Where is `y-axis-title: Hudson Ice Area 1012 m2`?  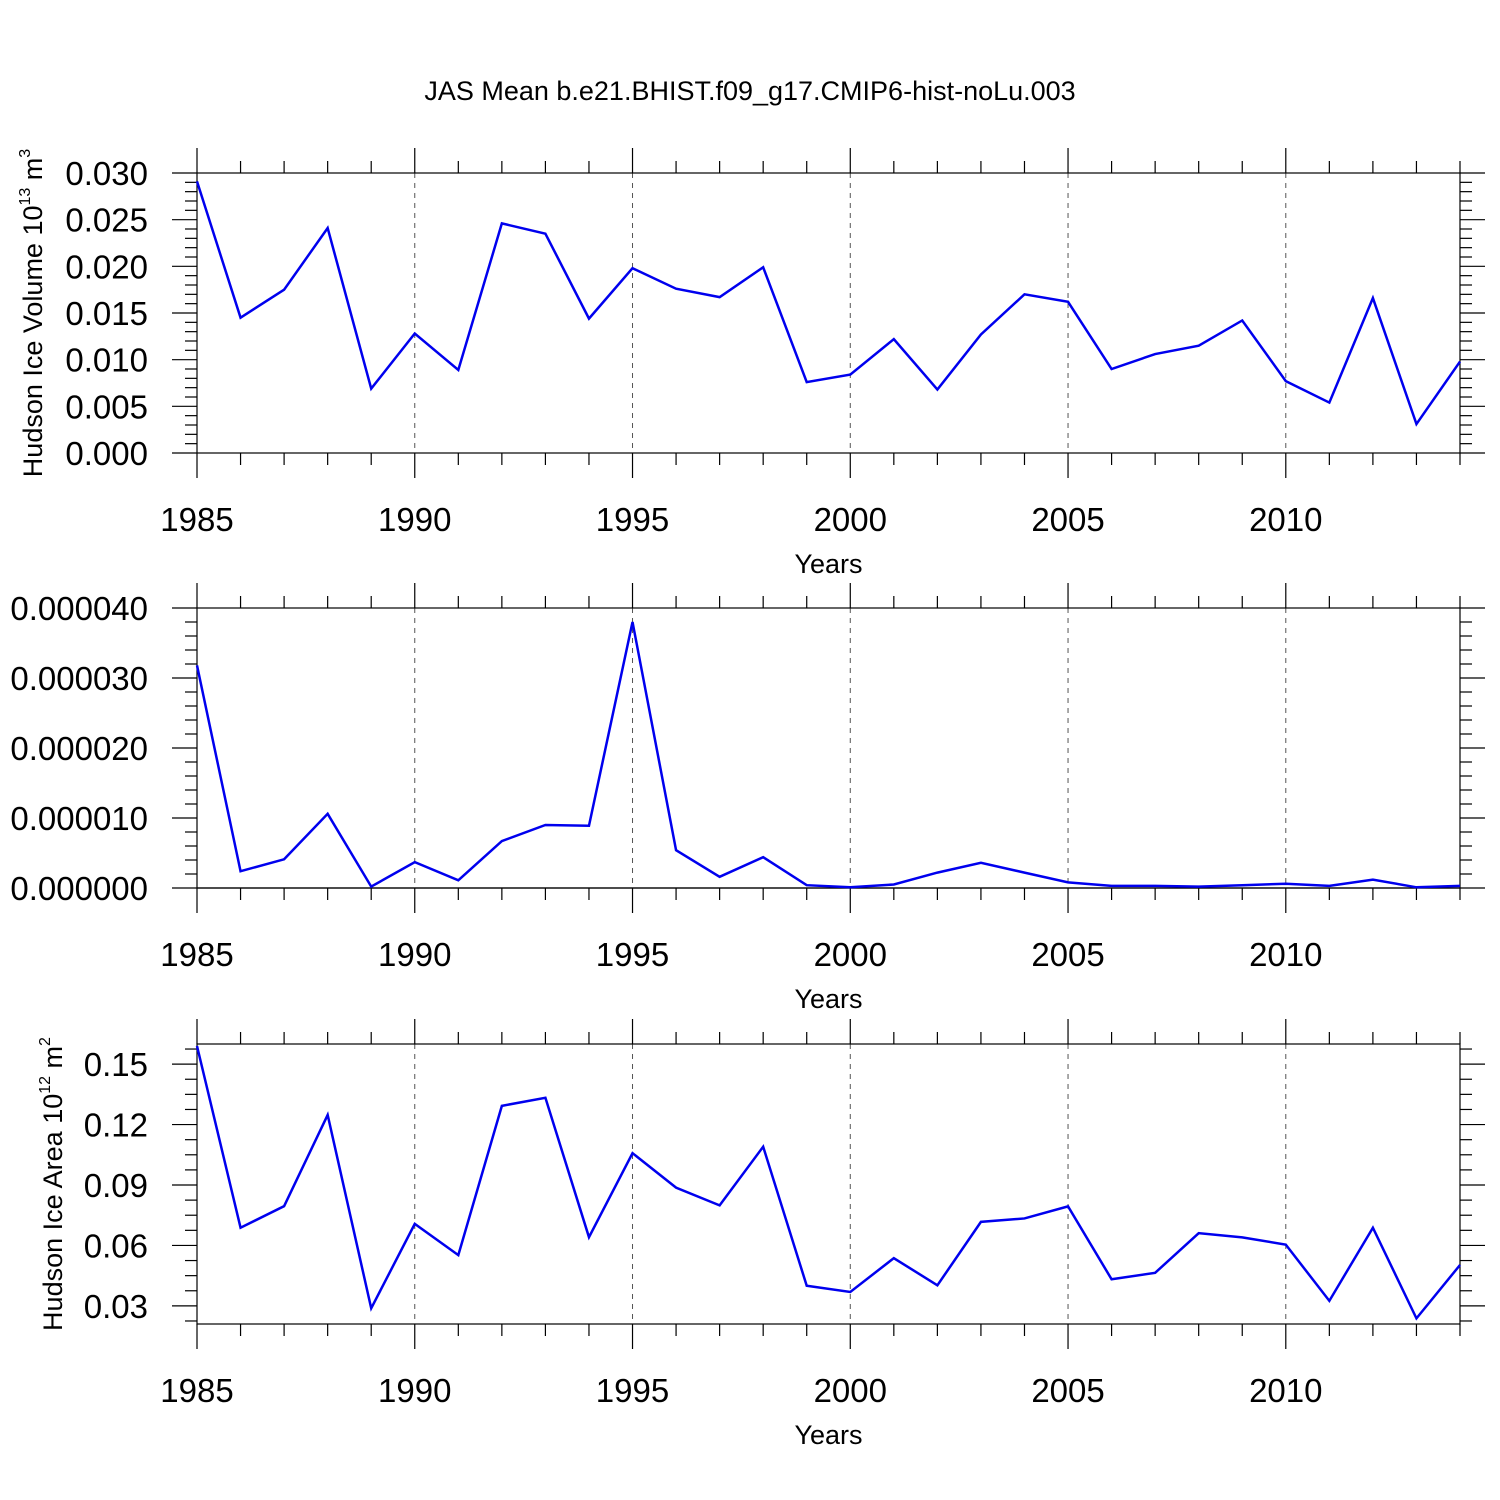
y-axis-title: Hudson Ice Area 1012 m2 is located at coordinates (52, 1184).